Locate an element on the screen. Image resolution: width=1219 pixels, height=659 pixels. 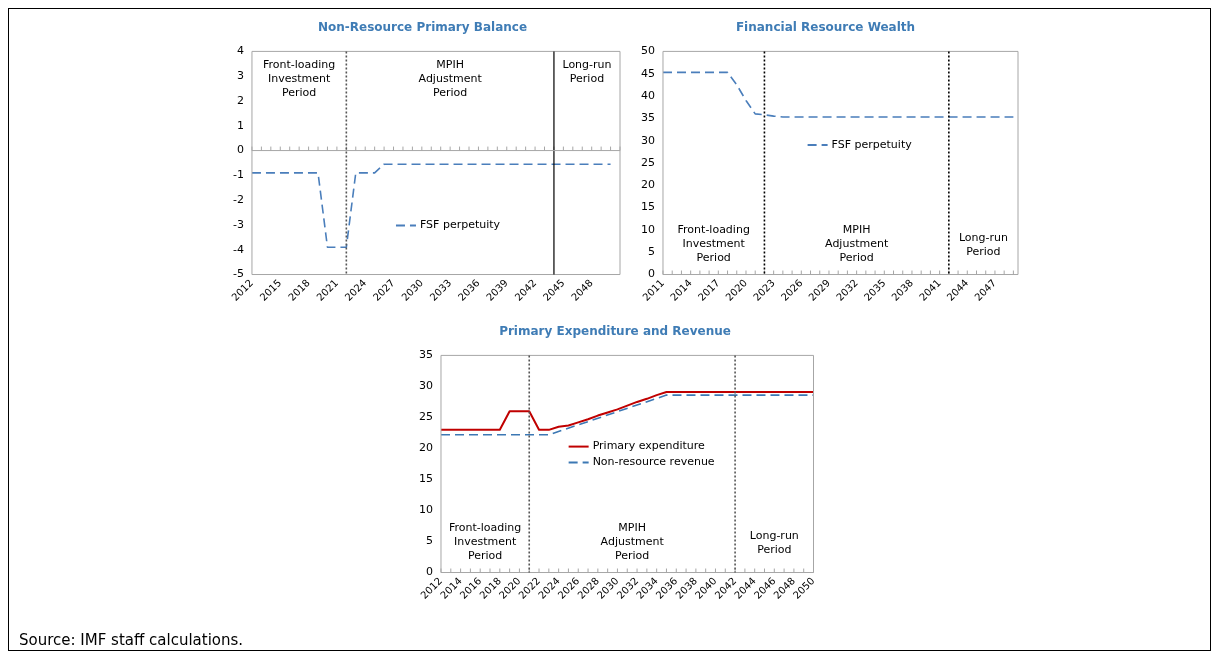
chart-title: Primary Expenditure and Revenue is located at coordinates (615, 331).